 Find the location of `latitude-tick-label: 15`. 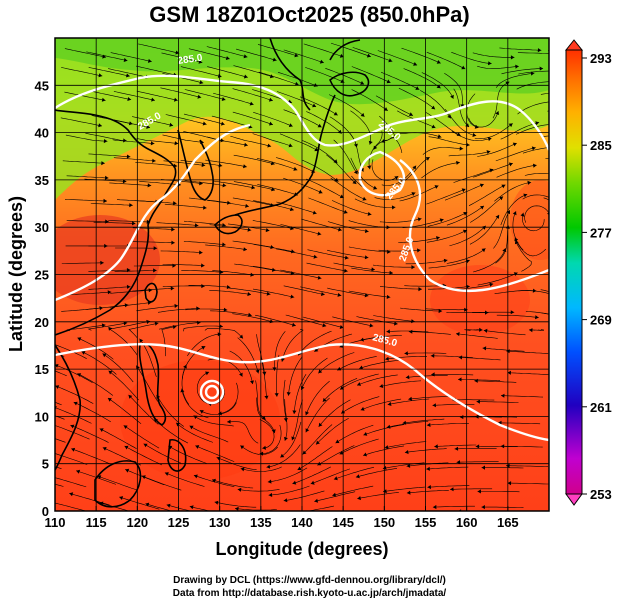

latitude-tick-label: 15 is located at coordinates (42, 369).